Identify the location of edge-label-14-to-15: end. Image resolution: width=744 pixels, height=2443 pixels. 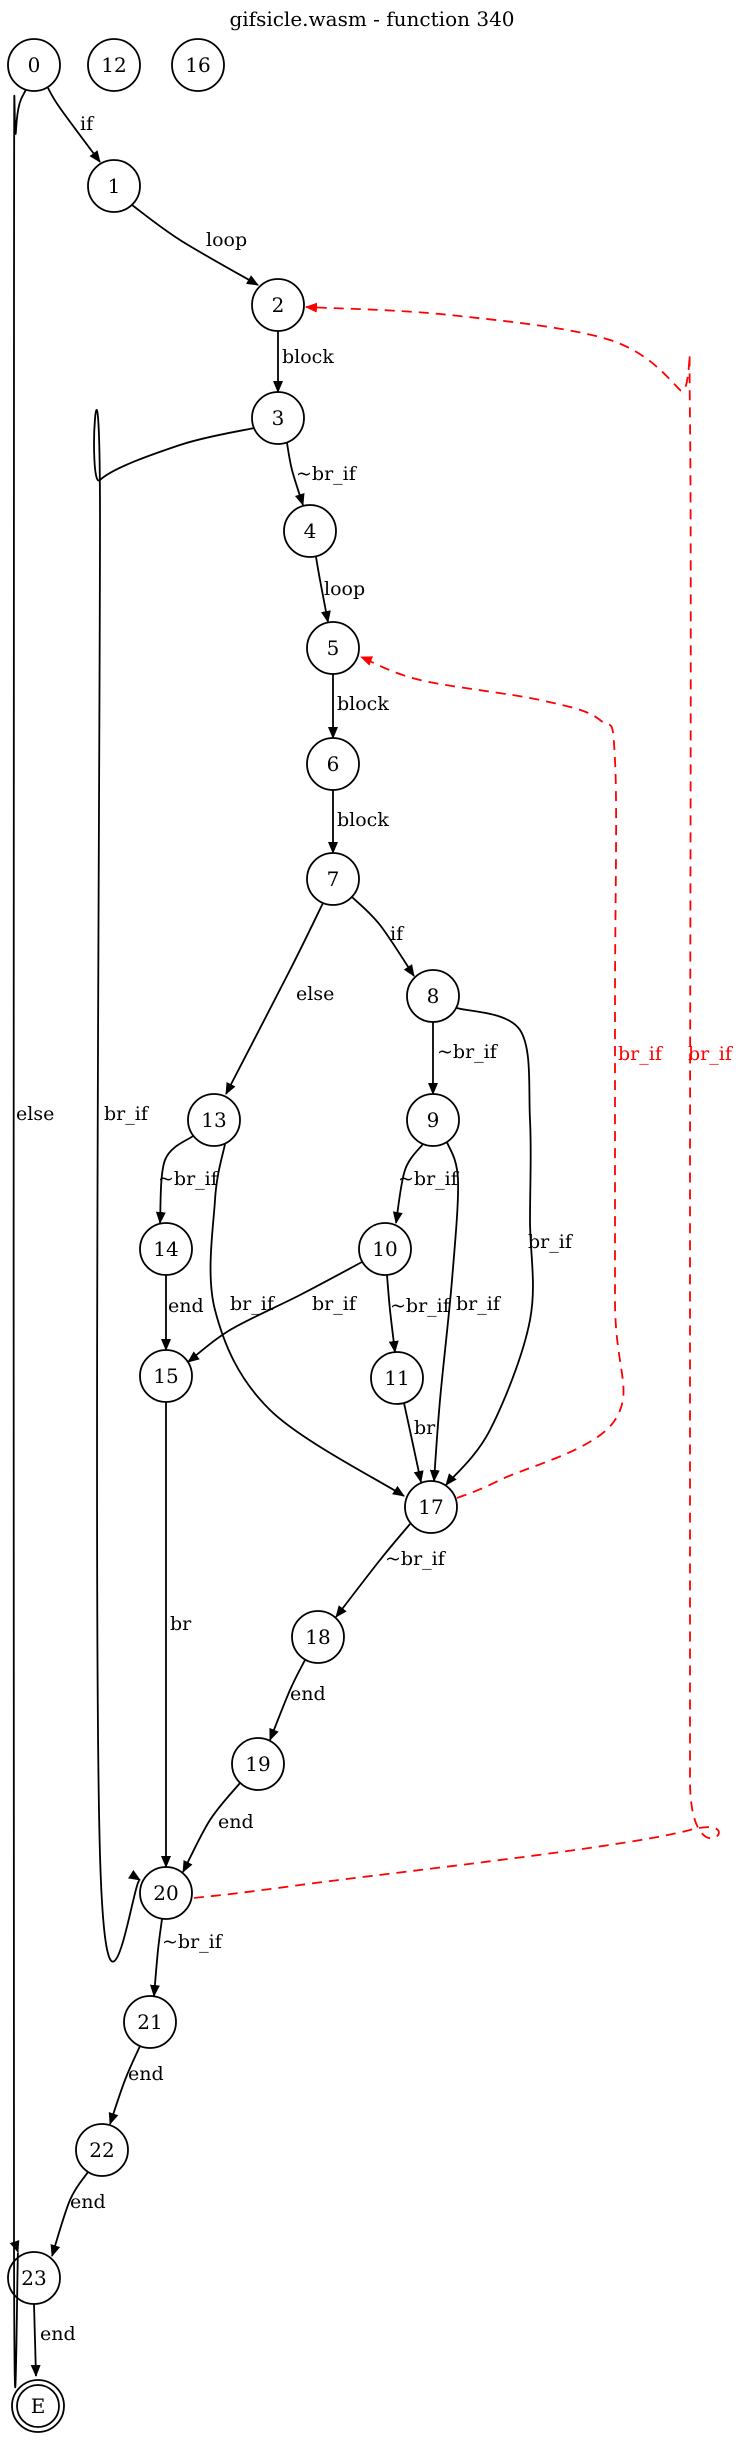
(186, 1306).